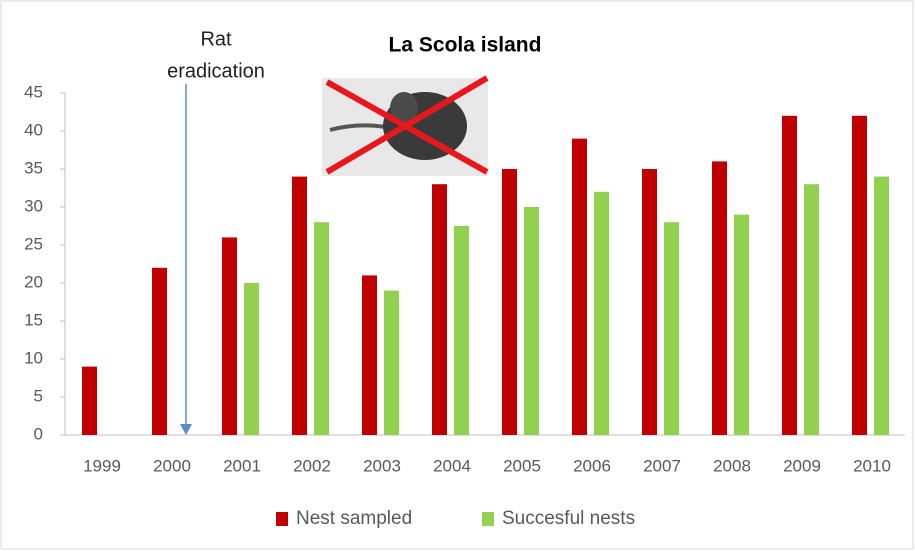  I want to click on annotation: Rat, so click(216, 39).